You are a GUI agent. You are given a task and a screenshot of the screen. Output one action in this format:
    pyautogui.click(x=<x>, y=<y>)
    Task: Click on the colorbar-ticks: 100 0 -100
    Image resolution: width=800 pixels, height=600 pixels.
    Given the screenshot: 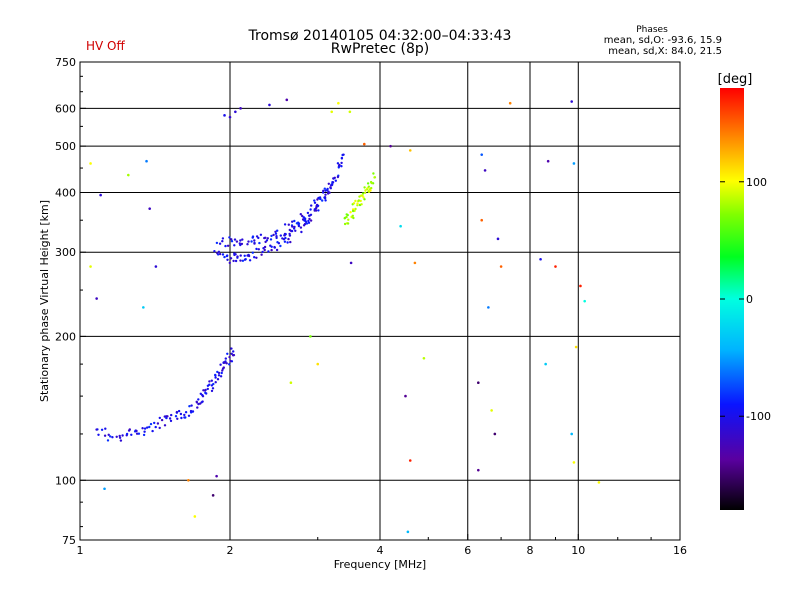 What is the action you would take?
    pyautogui.click(x=745, y=299)
    